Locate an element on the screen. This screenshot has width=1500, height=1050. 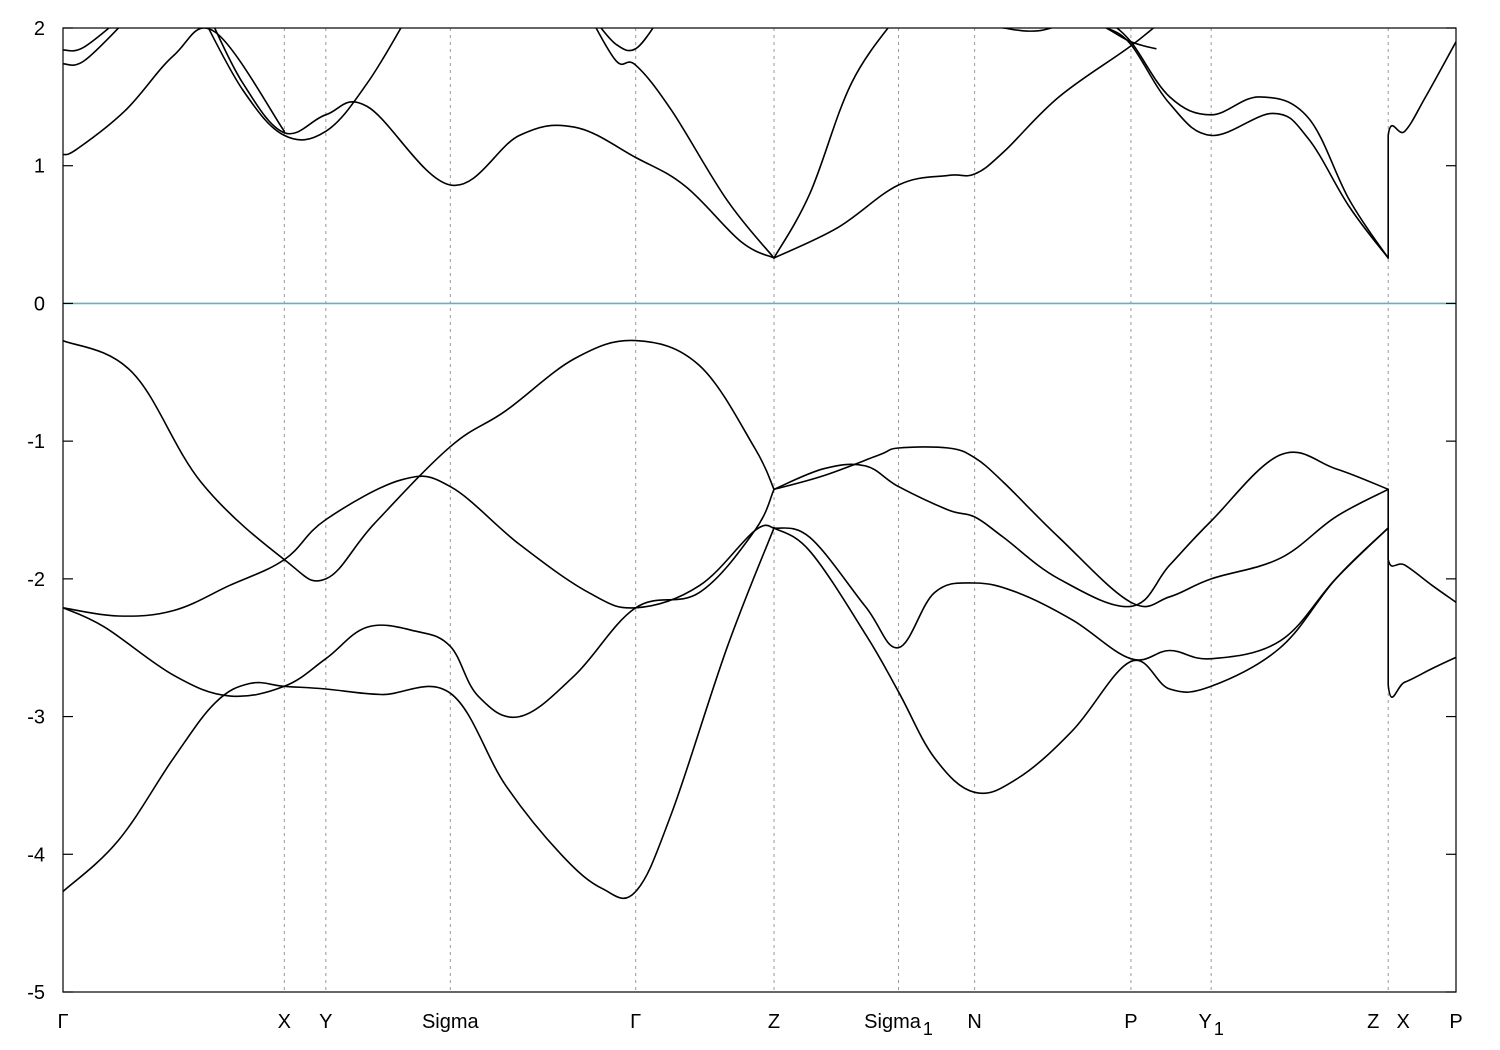
y-tick-label-5: -3 is located at coordinates (36, 718).